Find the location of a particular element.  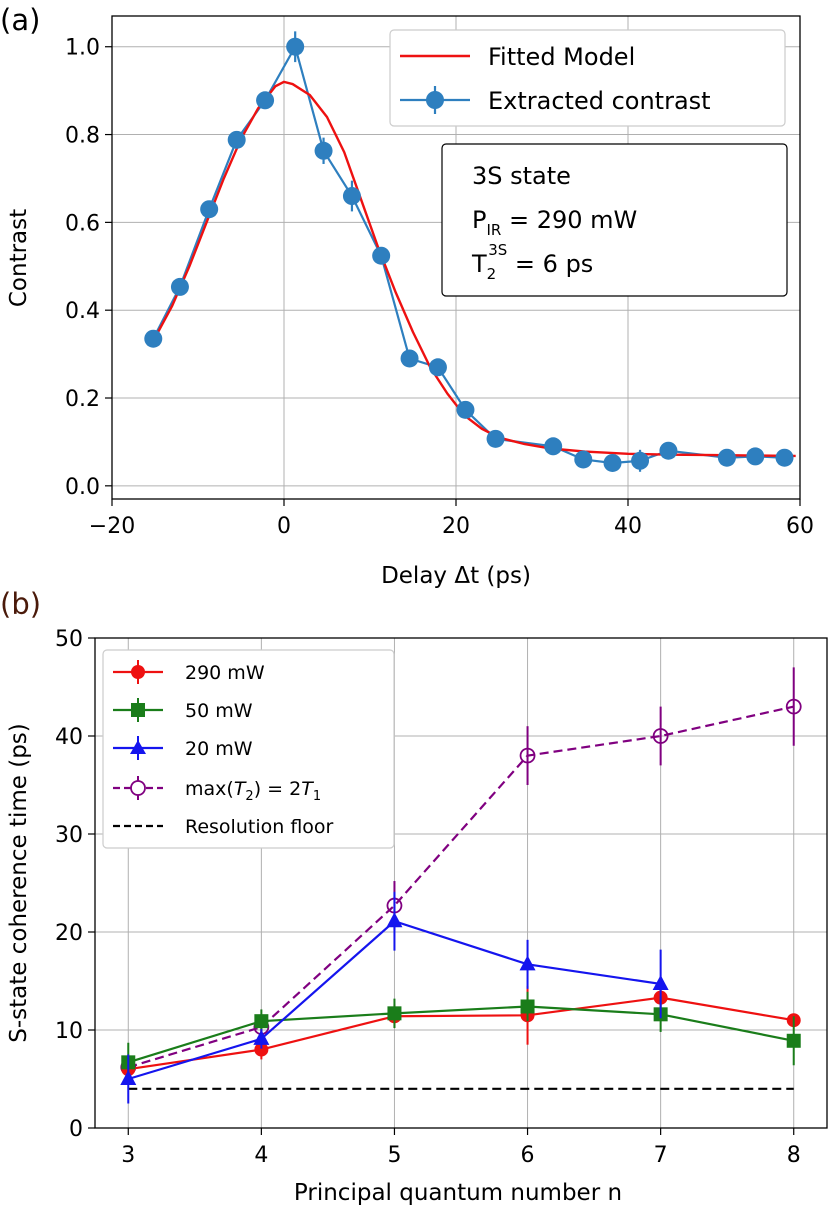

annotation-t2-value: = 6 ps is located at coordinates (550, 264).